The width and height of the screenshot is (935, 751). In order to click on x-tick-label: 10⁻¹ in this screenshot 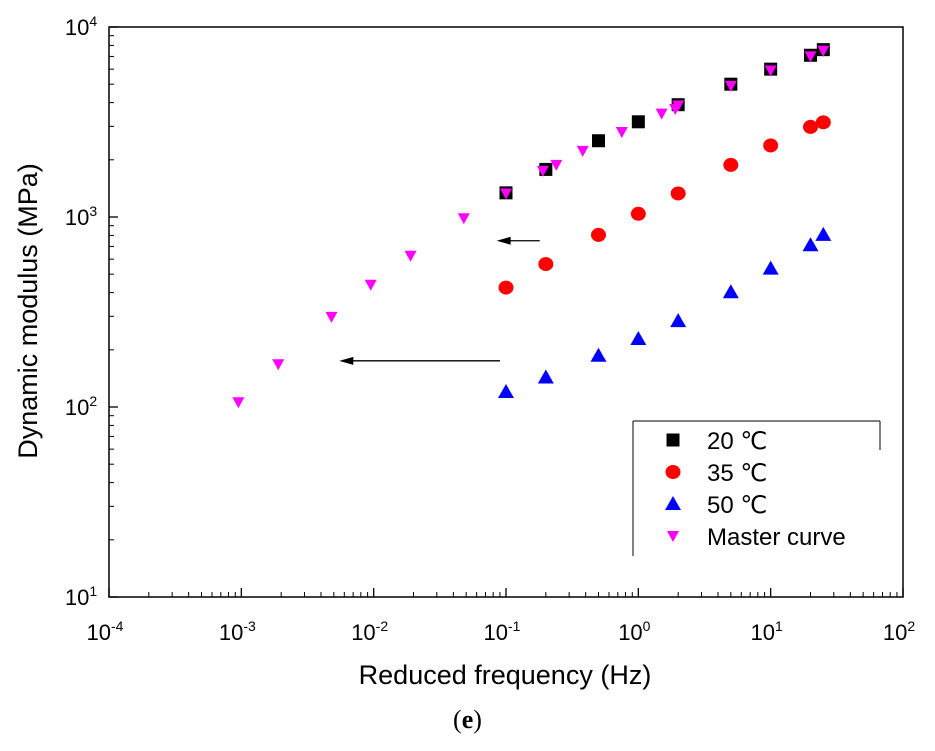, I will do `click(502, 631)`.